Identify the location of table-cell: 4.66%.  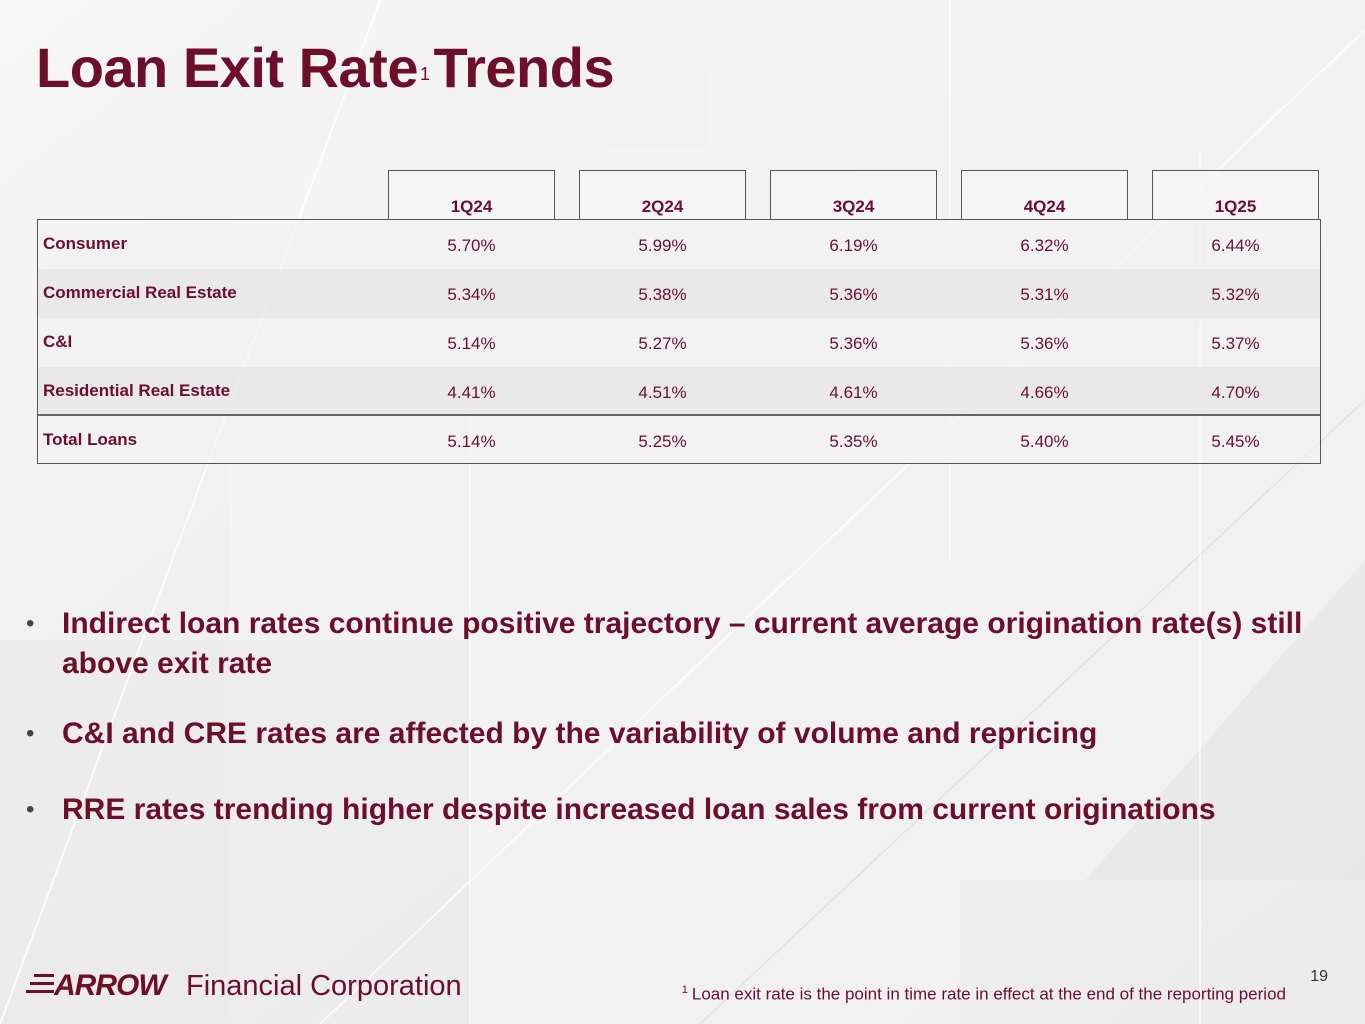
(1044, 392).